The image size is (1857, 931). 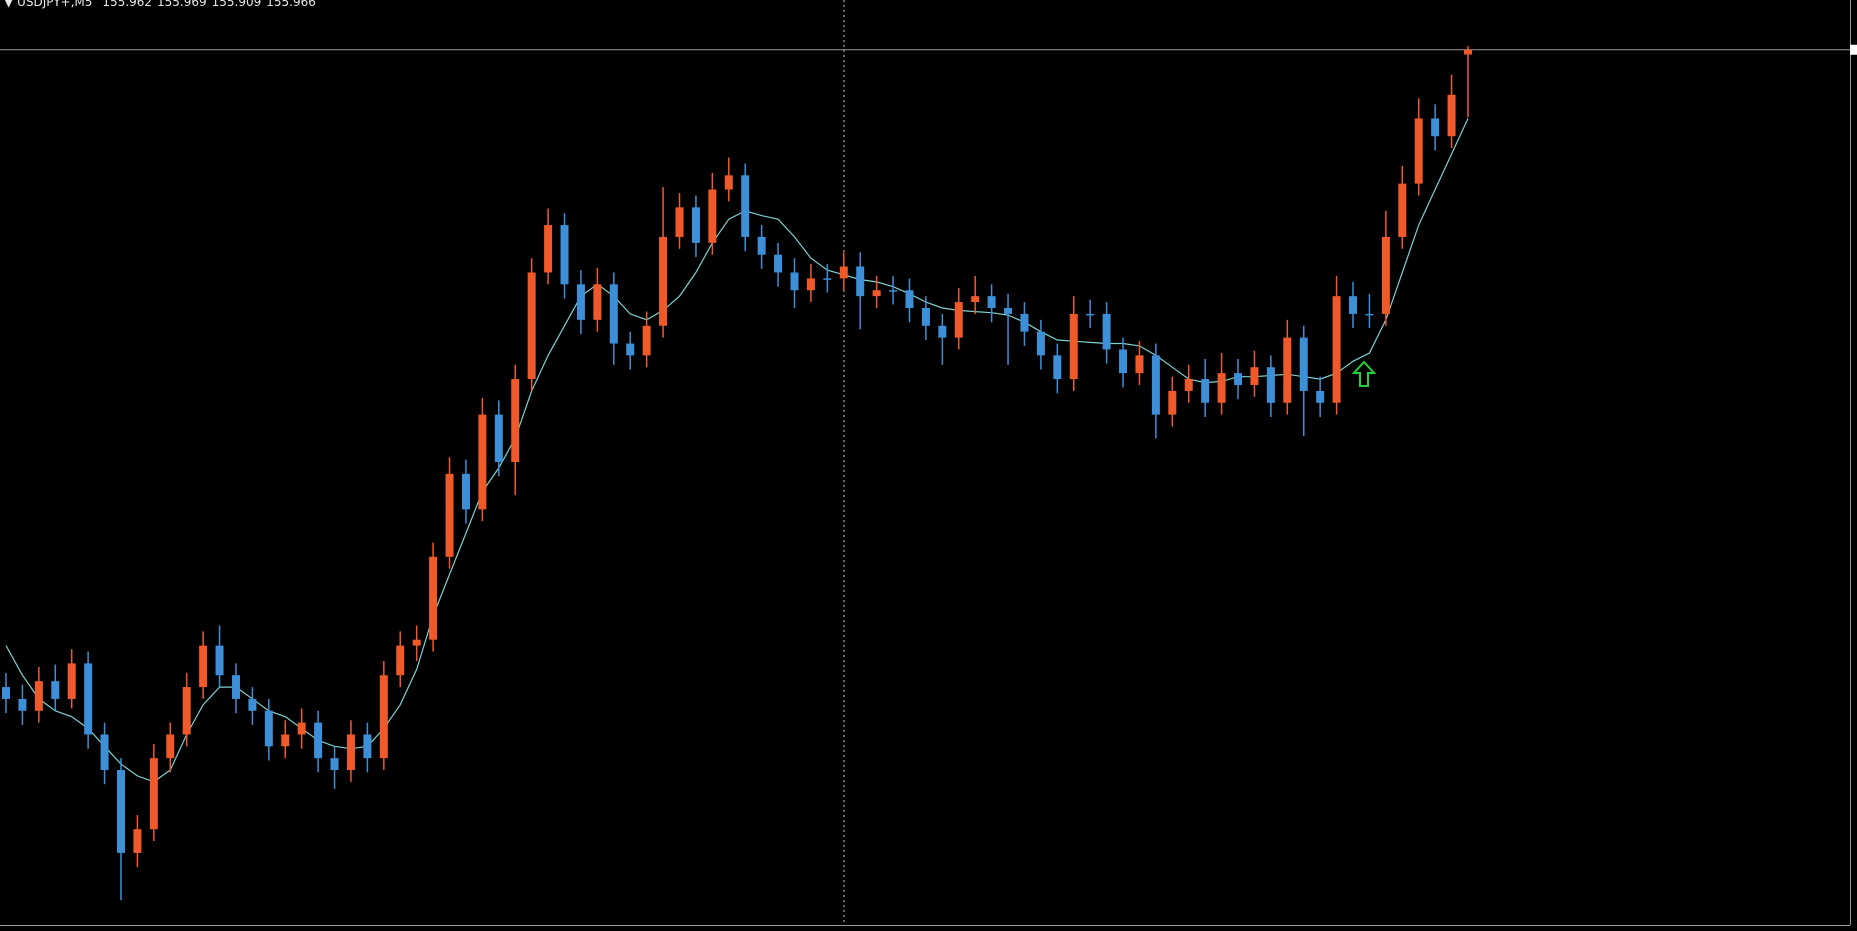 What do you see at coordinates (291, 4) in the screenshot?
I see `last-close: 155.966` at bounding box center [291, 4].